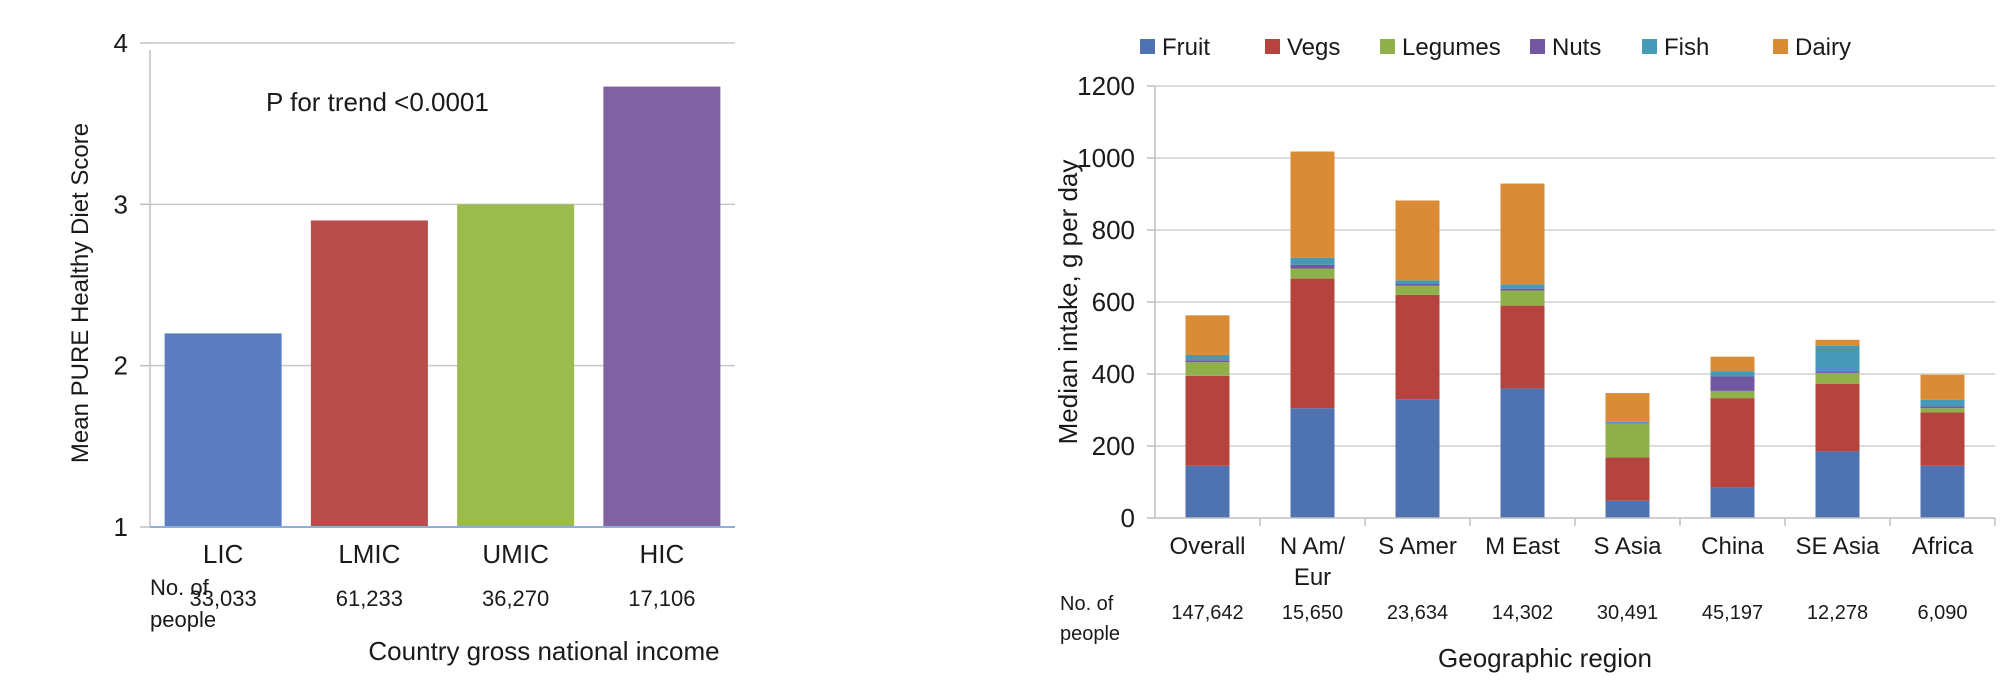 This screenshot has width=2000, height=696. I want to click on left-people-label-line1: No. of, so click(180, 587).